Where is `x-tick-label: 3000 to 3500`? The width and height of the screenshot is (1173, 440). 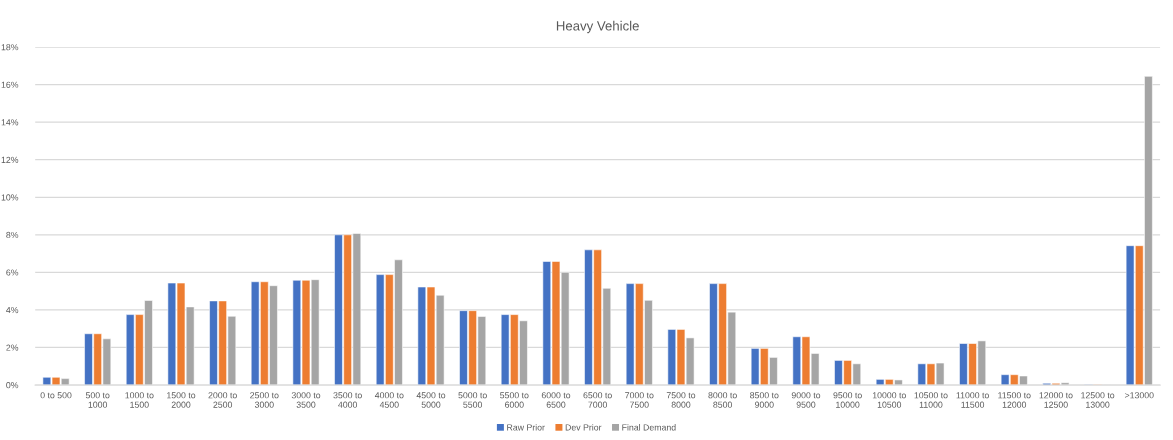
x-tick-label: 3000 to 3500 is located at coordinates (306, 400).